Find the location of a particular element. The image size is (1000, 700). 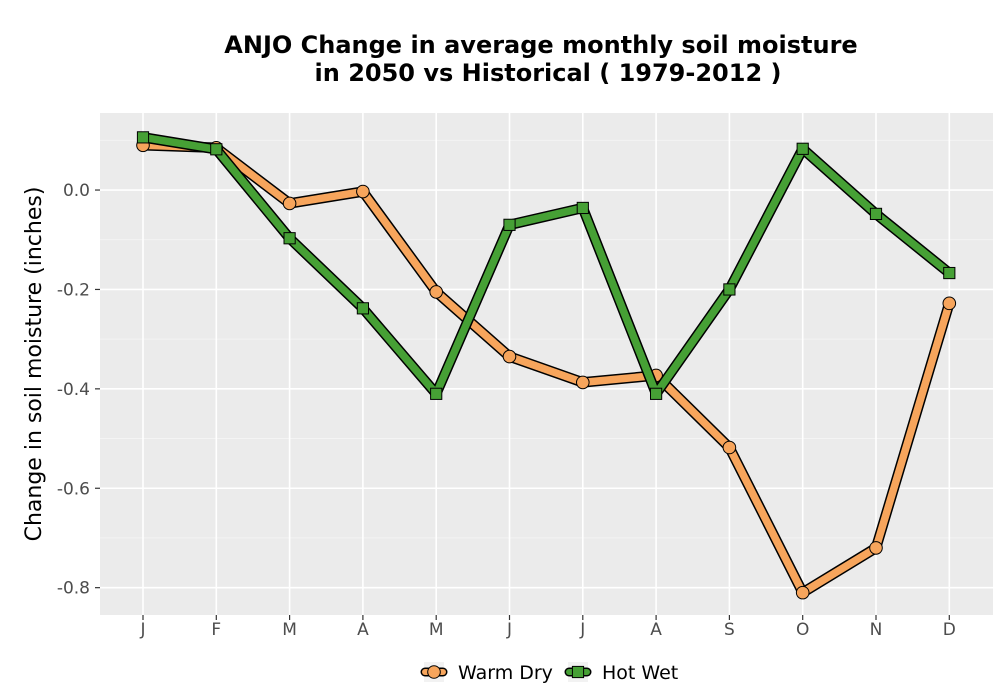

y-axis-label: Change in soil moisture (inches) is located at coordinates (34, 364).